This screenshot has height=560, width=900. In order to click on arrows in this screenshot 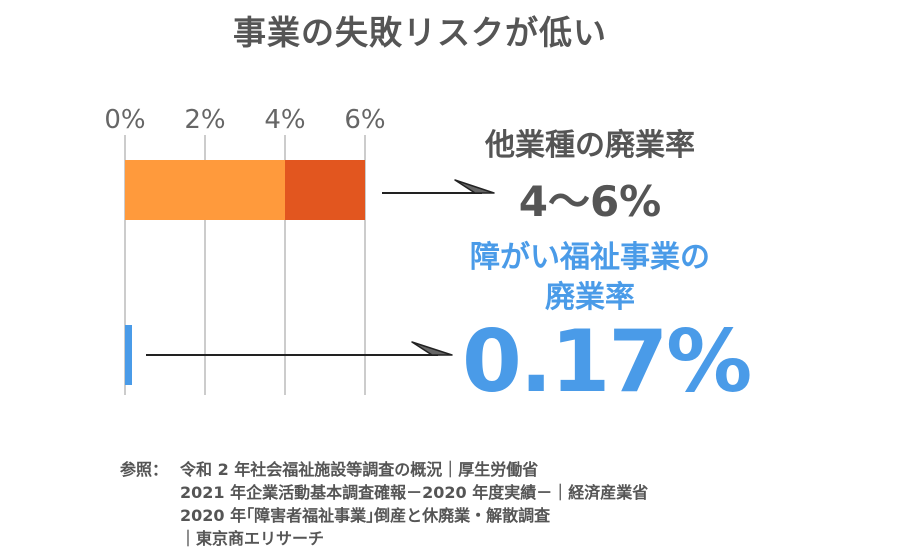, I will do `click(320, 267)`.